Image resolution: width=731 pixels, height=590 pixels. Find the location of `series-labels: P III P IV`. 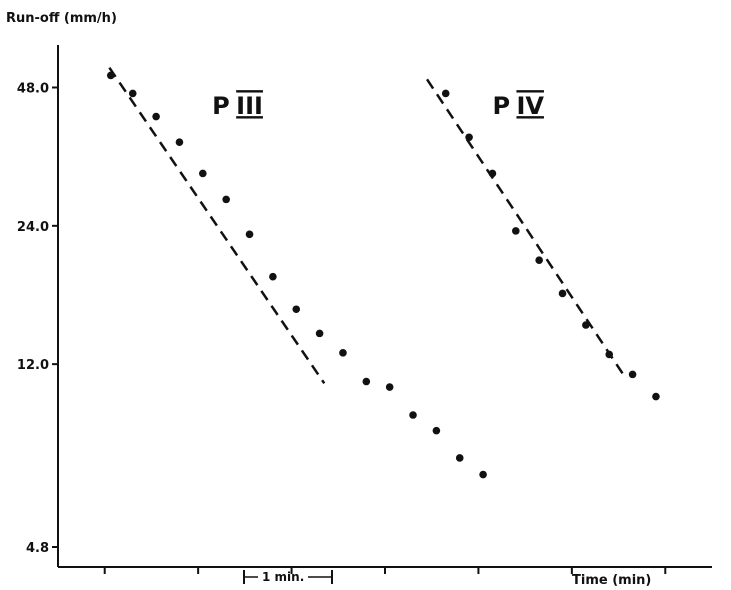

series-labels: P III P IV is located at coordinates (378, 106).